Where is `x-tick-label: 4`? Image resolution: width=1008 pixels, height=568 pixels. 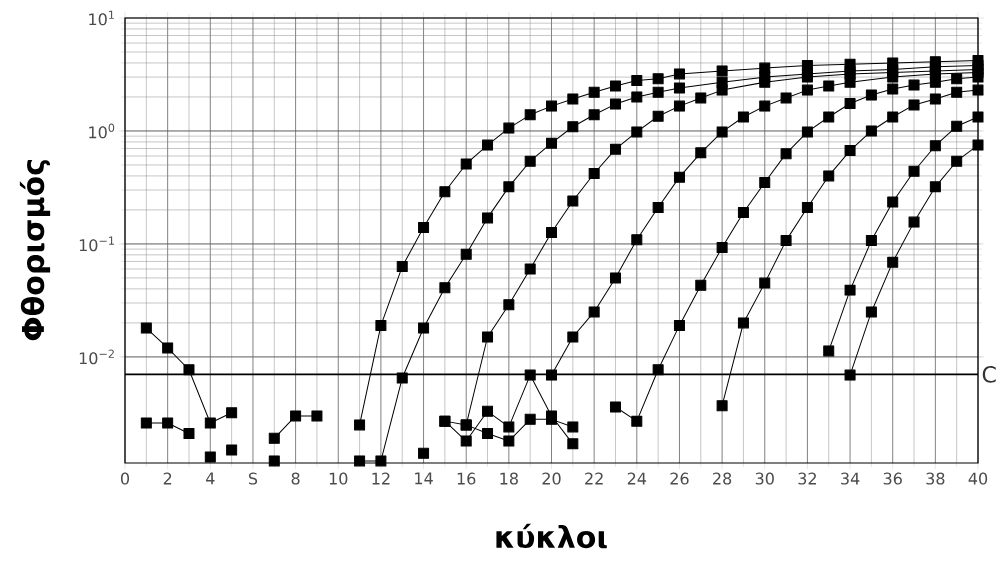
x-tick-label: 4 is located at coordinates (210, 478).